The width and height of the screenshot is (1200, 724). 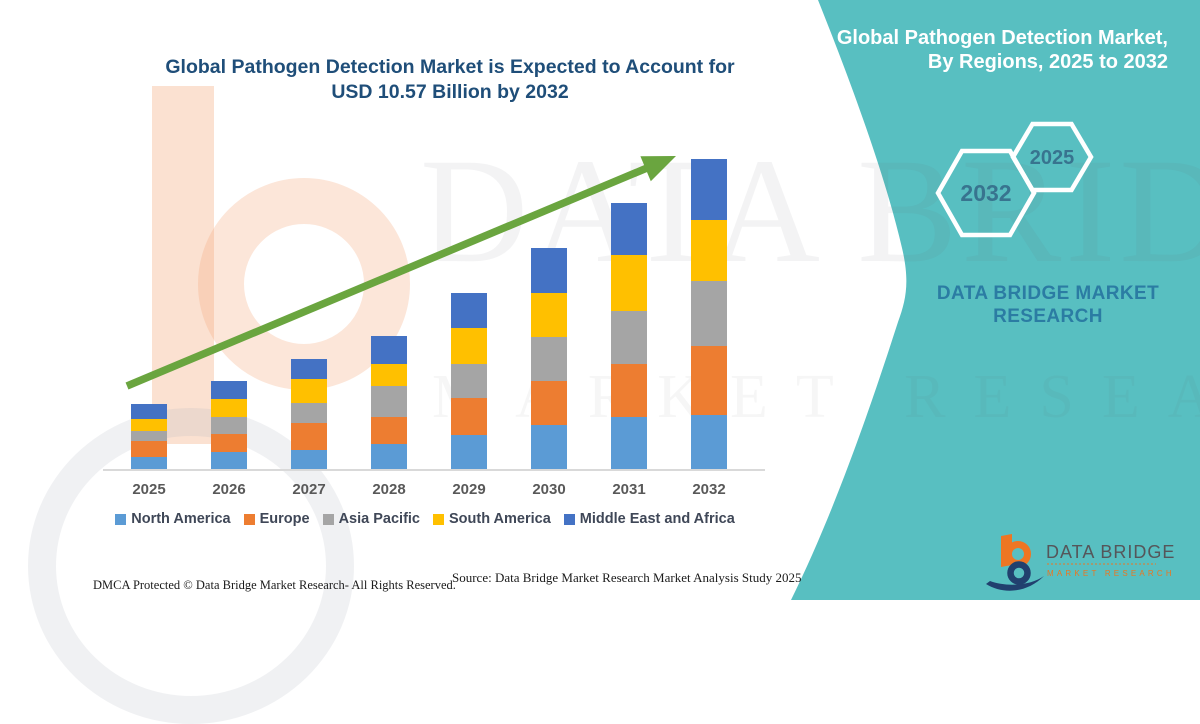 I want to click on bar-segment-2027-asia-pacific, so click(x=309, y=413).